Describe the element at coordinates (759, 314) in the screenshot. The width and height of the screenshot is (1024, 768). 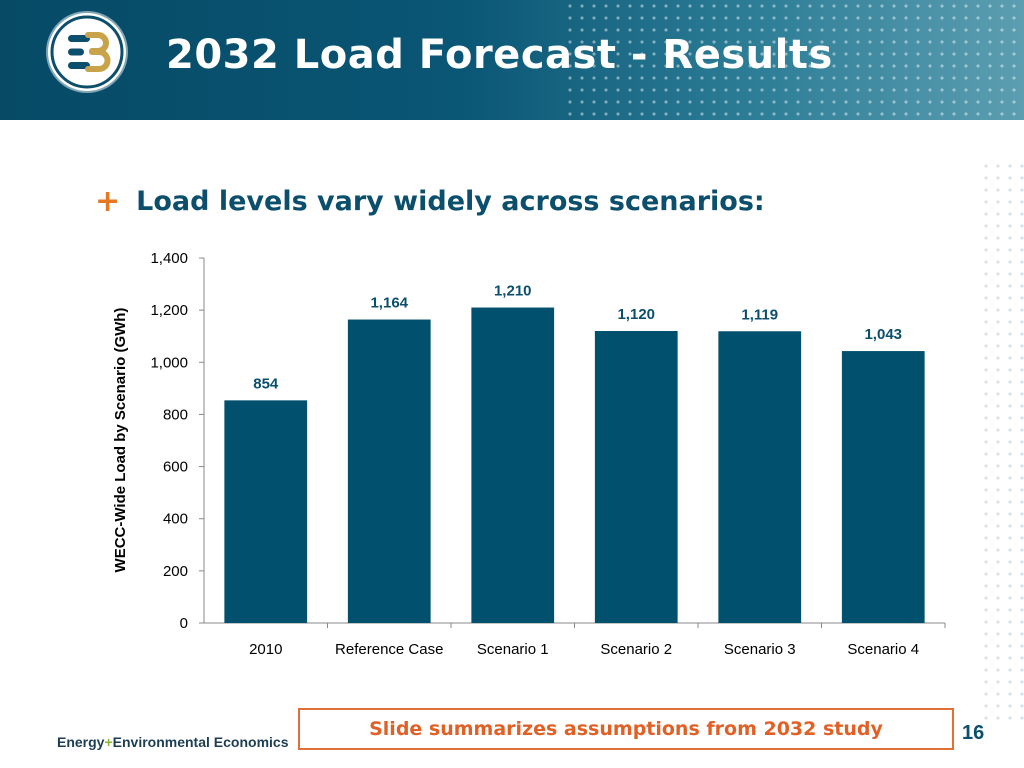
I see `data-label: 1,119` at that location.